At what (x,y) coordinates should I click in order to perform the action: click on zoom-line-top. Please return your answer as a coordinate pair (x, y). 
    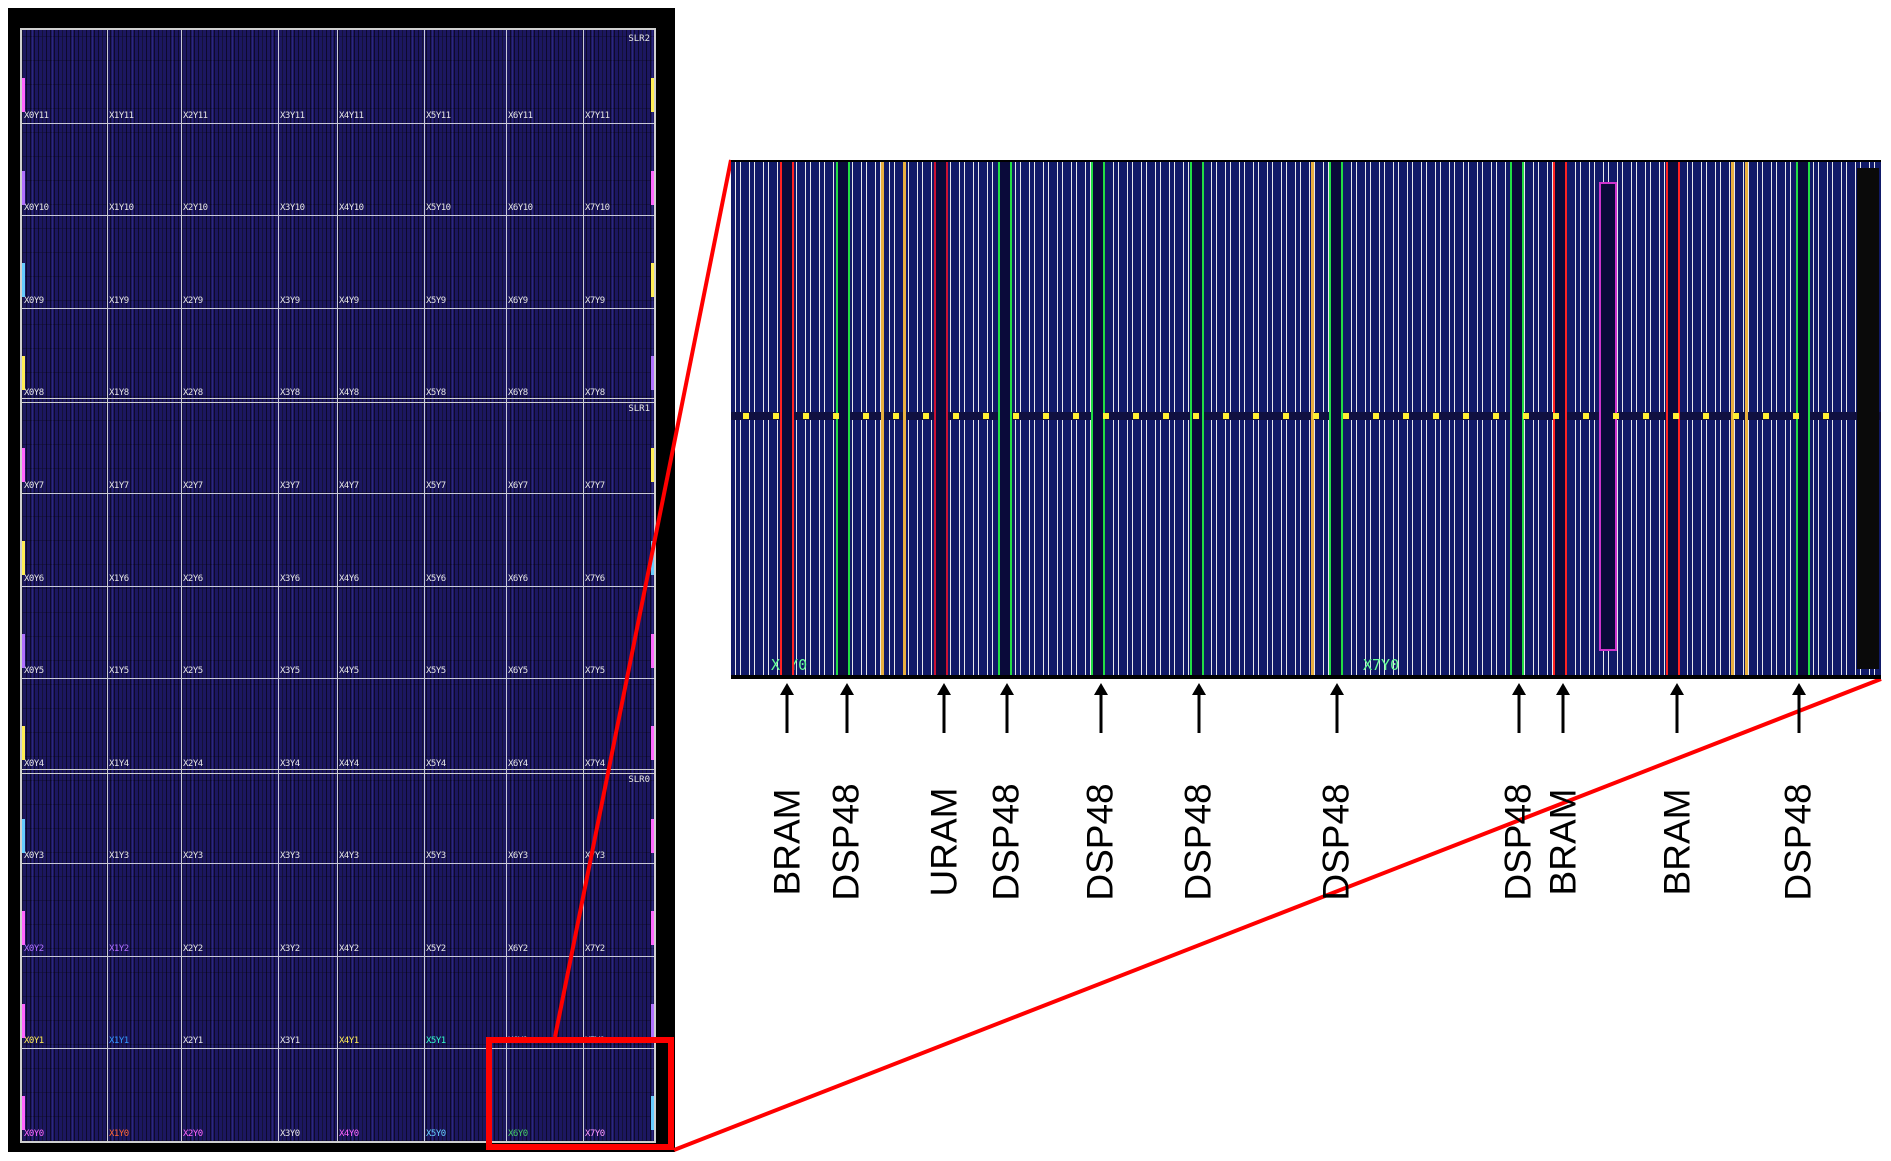
    Looking at the image, I should click on (643, 598).